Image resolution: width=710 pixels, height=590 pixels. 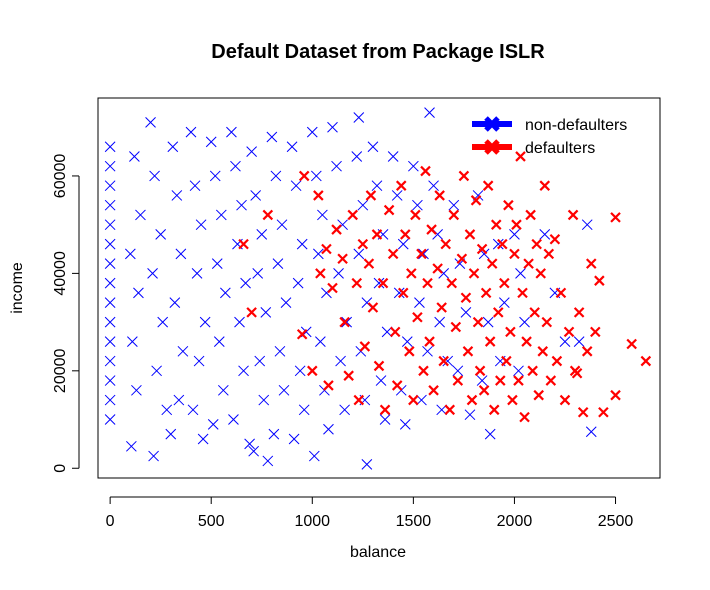 I want to click on y-tick-label: 40000, so click(x=60, y=273).